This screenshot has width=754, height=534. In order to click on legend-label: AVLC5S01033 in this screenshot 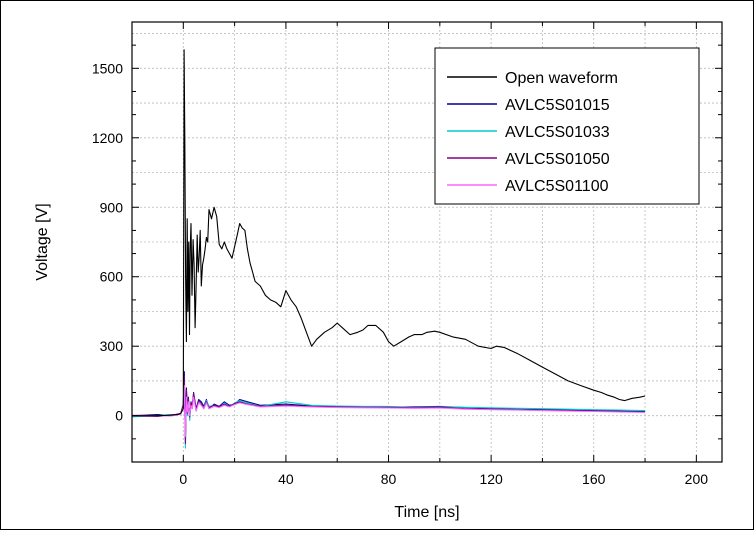, I will do `click(557, 132)`.